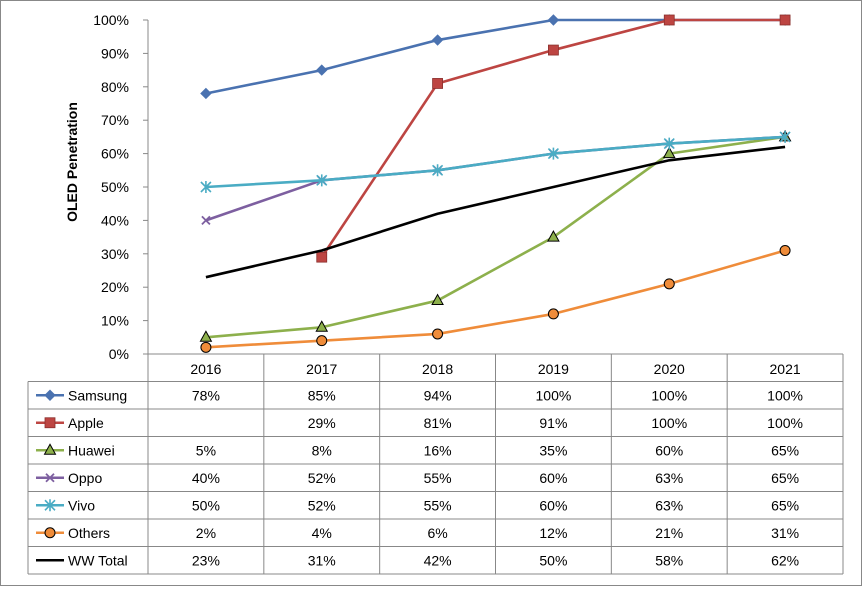  I want to click on series-line-vivo, so click(495, 162).